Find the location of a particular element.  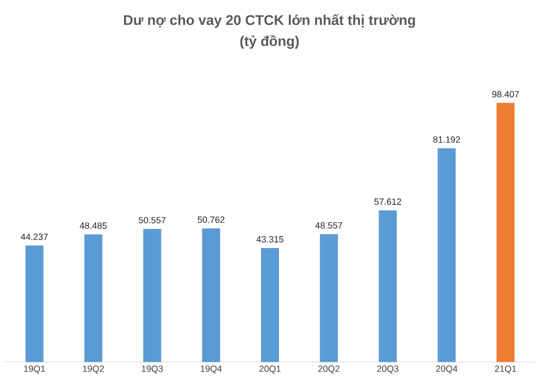

x-tick-label: 19Q2 is located at coordinates (93, 370).